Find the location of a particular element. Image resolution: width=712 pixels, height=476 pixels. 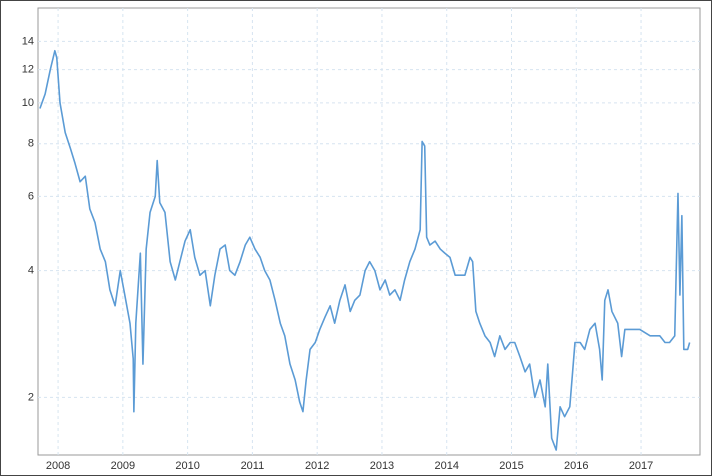

x-tick-label: 2014 is located at coordinates (446, 466).